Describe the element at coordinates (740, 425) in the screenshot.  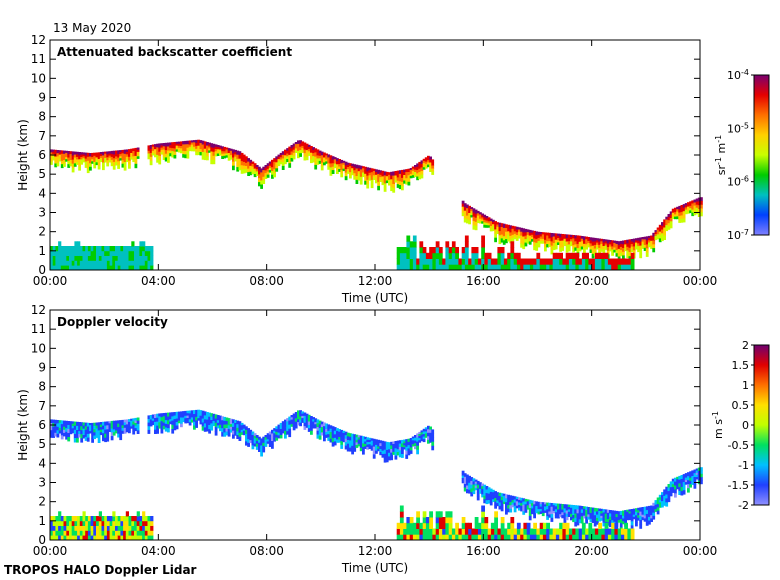
I see `velocity-colorbar: 21.510.50-0.5-1-1.5-2 m s-1` at that location.